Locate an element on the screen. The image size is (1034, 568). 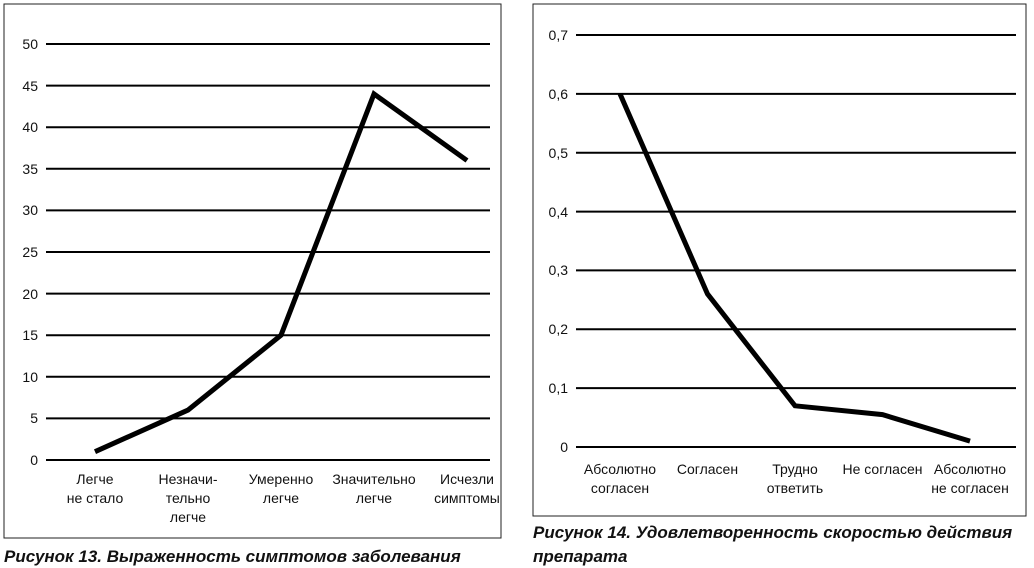
y-tick-label: 0,6 is located at coordinates (558, 93).